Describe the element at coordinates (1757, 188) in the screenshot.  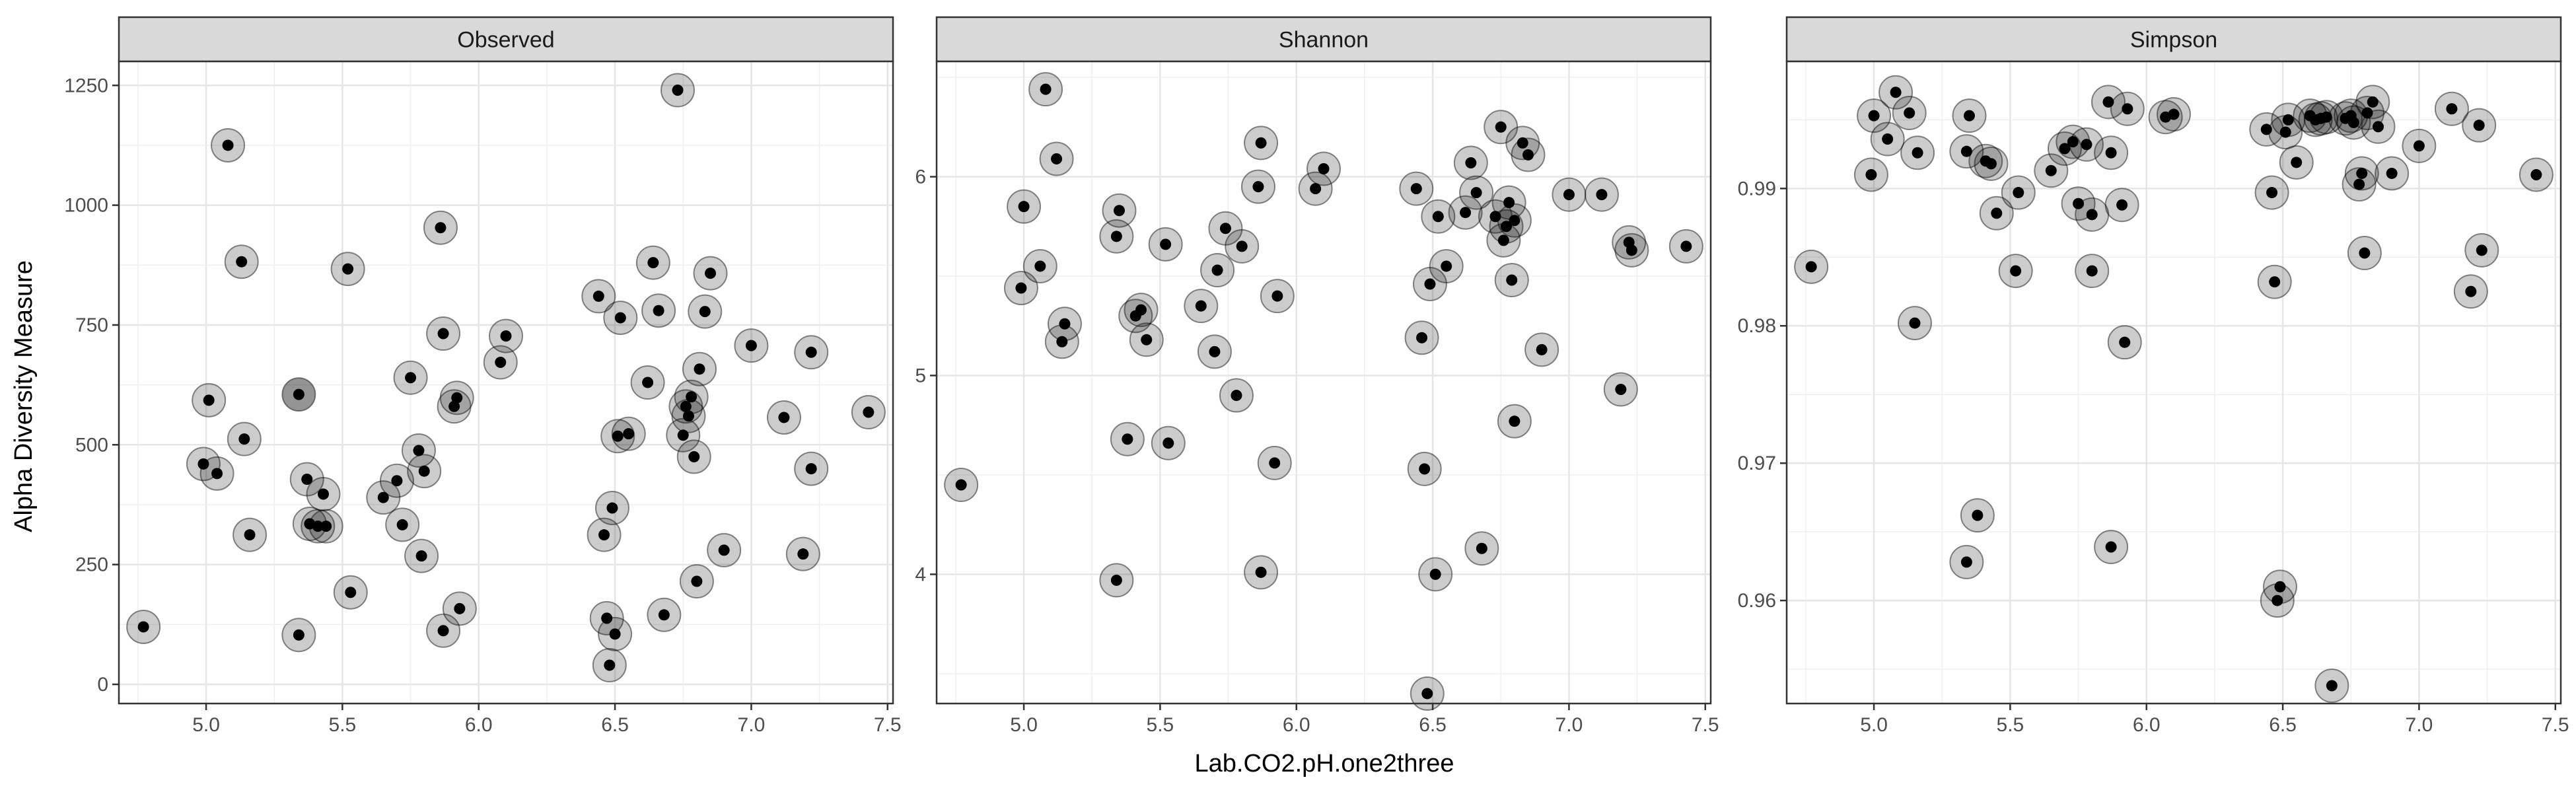
I see `y-tick-label: 0.99` at that location.